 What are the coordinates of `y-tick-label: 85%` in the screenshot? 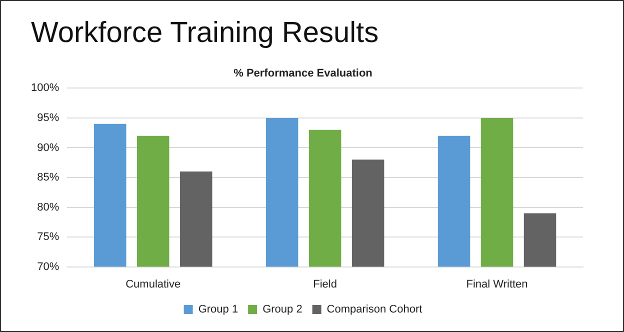 It's located at (48, 178).